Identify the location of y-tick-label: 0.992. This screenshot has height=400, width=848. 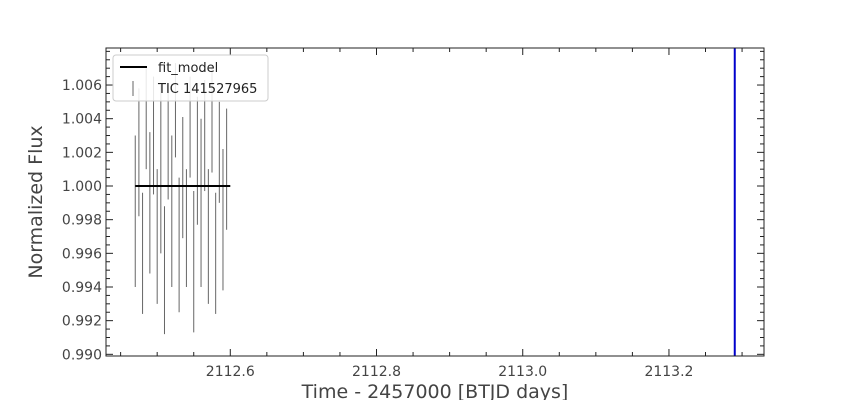
(82, 322).